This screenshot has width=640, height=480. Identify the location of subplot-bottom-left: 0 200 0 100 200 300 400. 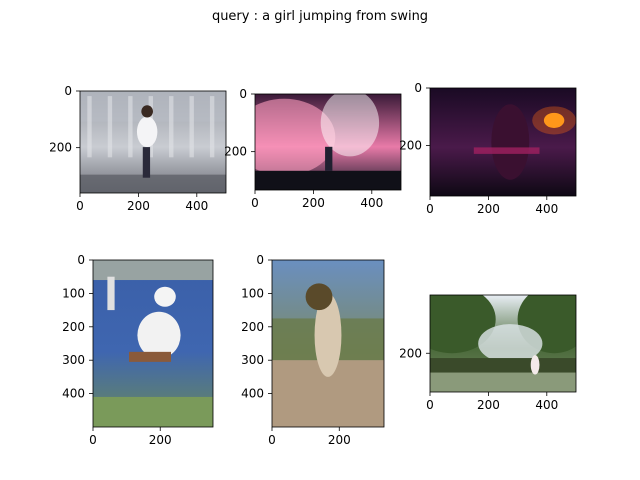
(138, 350).